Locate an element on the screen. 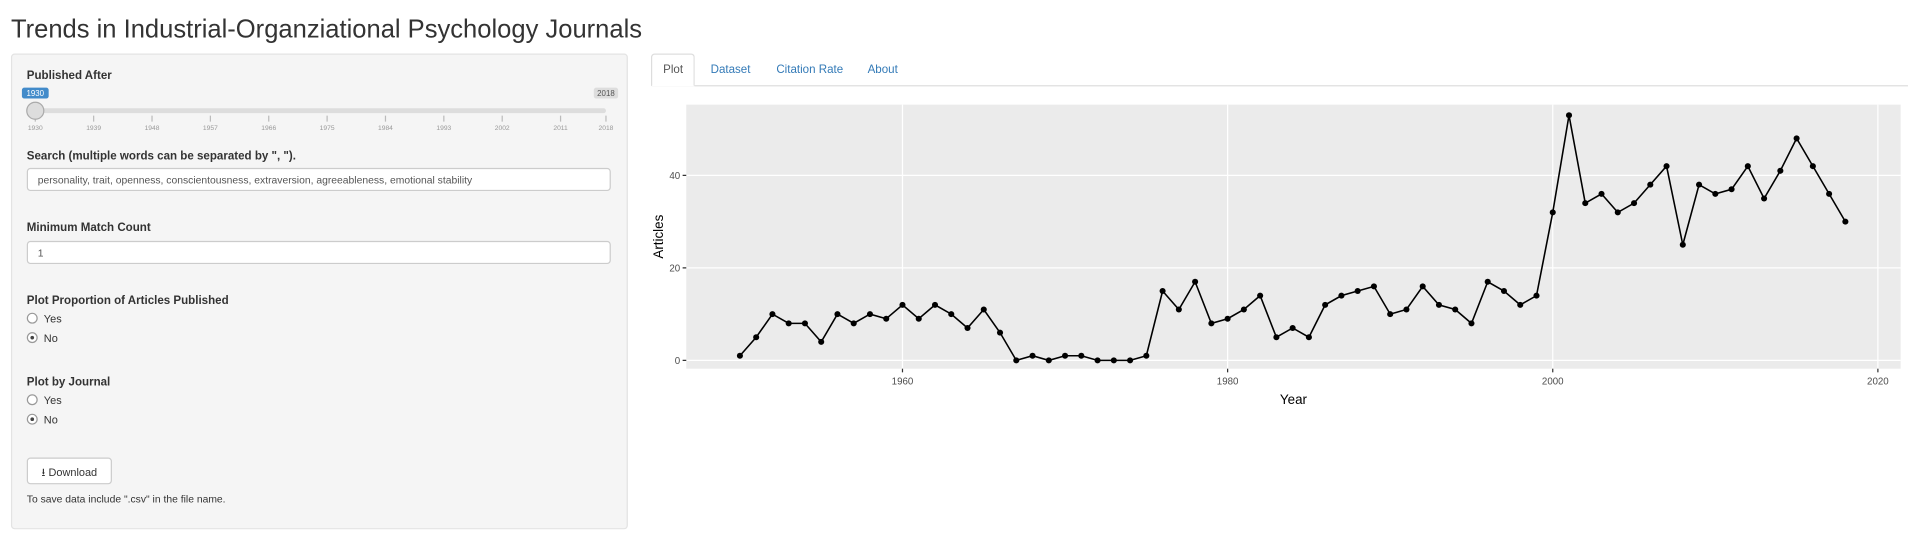  y-axis-label: Articles is located at coordinates (658, 236).